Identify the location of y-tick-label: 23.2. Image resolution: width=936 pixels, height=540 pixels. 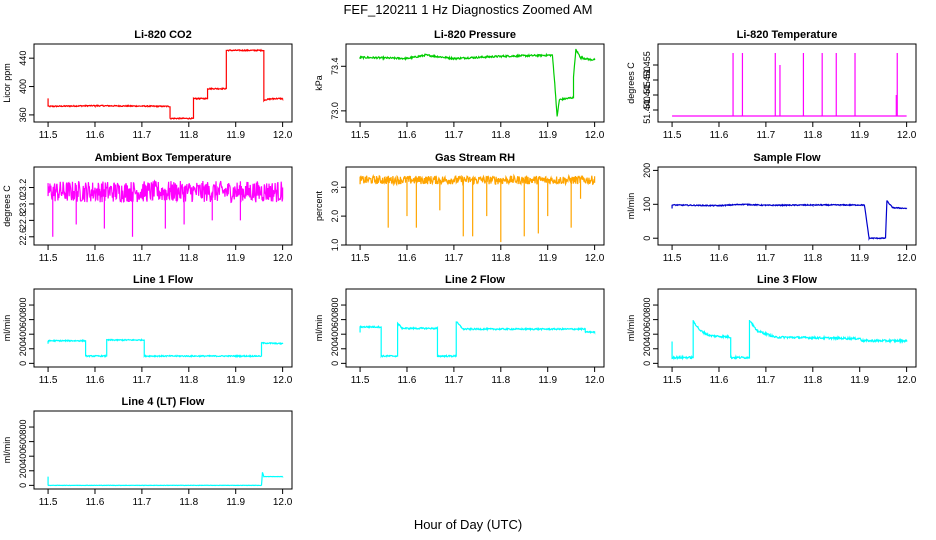
(23, 188).